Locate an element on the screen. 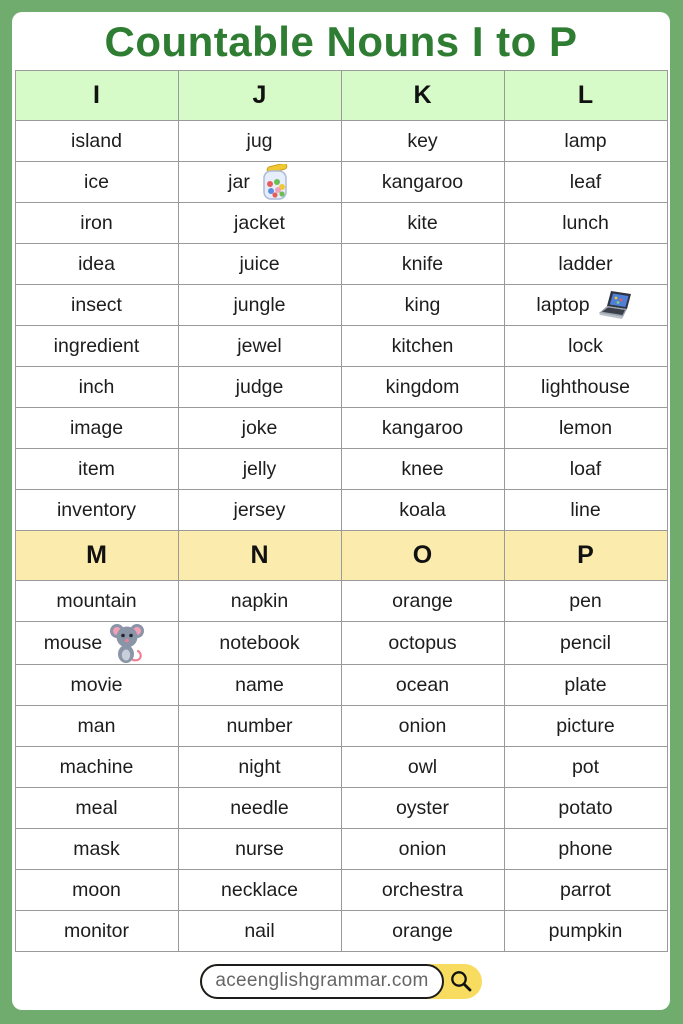  word-cell-ice: ice is located at coordinates (96, 182).